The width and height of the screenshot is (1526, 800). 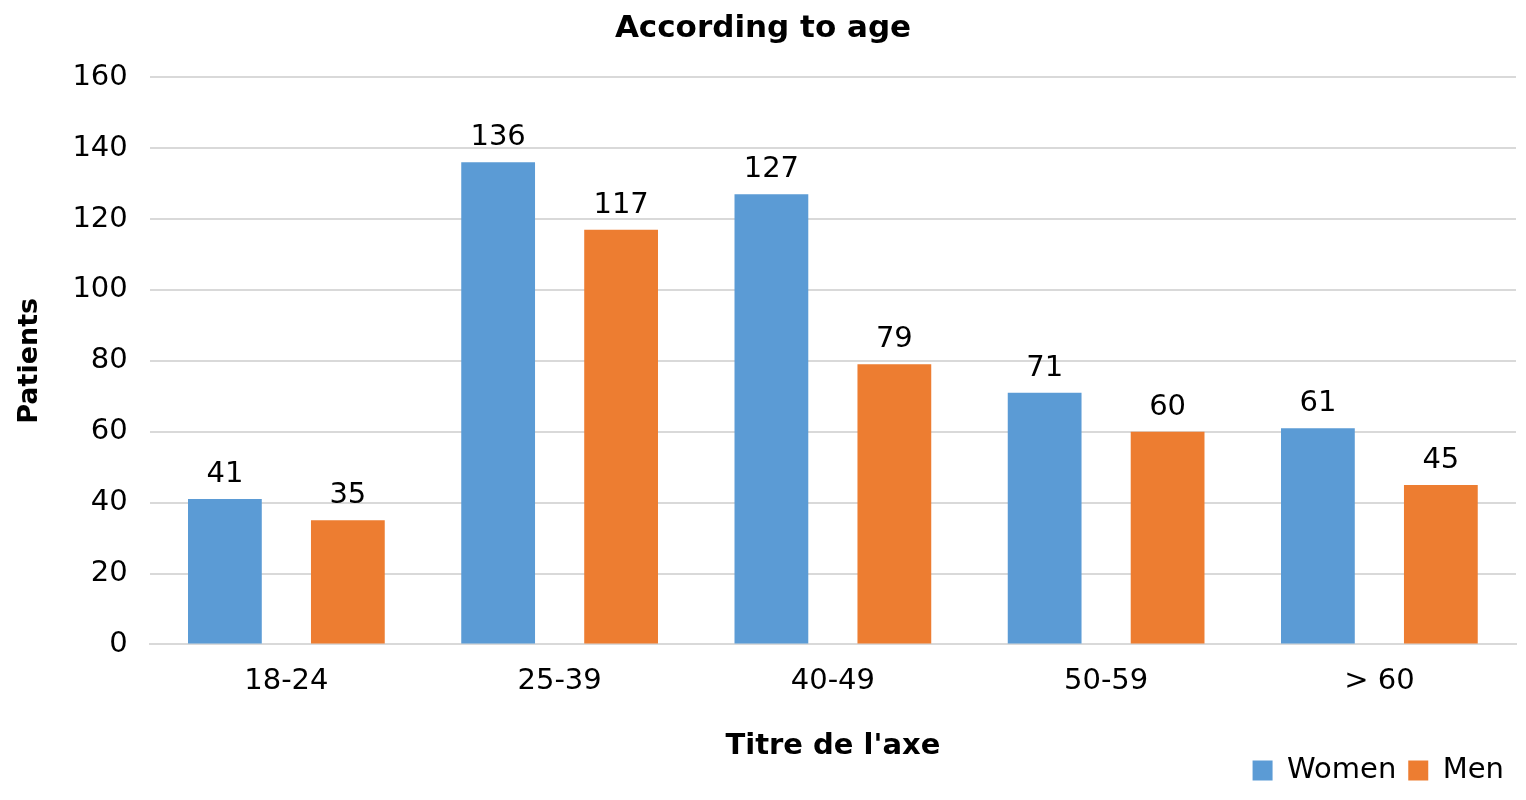 What do you see at coordinates (286, 679) in the screenshot?
I see `x-tick-label: 18-24` at bounding box center [286, 679].